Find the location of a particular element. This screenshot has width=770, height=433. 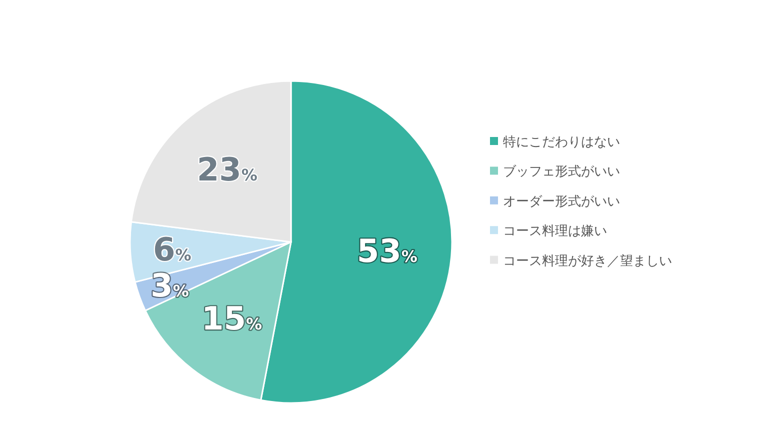

legend-label: 特にこだわりはない is located at coordinates (561, 142).